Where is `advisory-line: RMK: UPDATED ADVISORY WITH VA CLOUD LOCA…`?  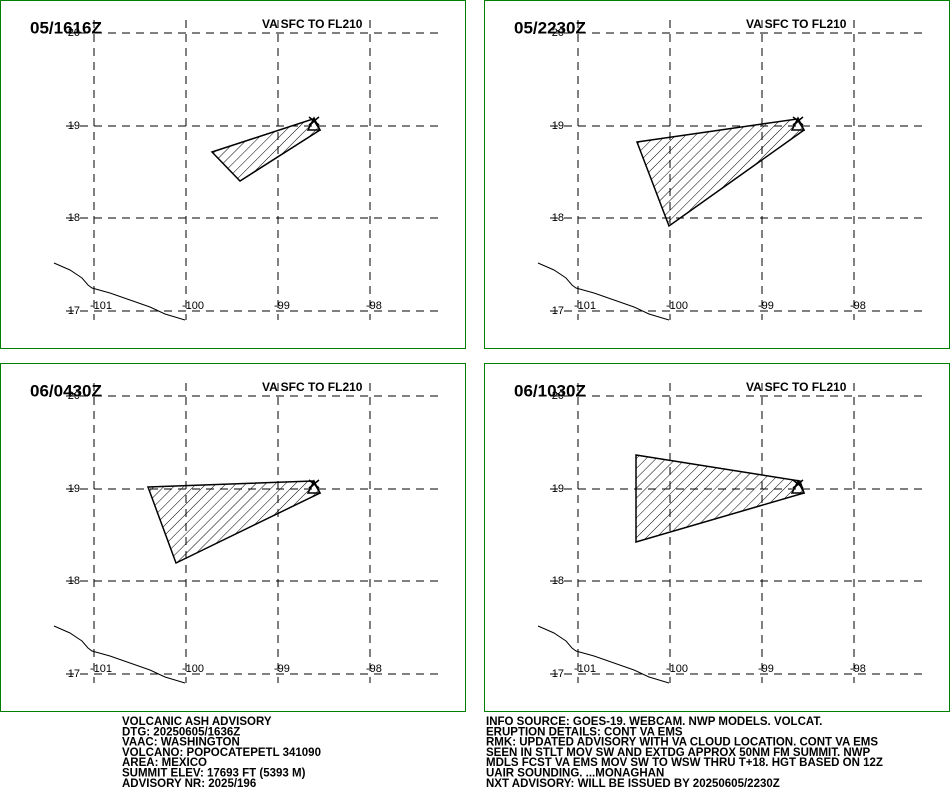 advisory-line: RMK: UPDATED ADVISORY WITH VA CLOUD LOCA… is located at coordinates (682, 743).